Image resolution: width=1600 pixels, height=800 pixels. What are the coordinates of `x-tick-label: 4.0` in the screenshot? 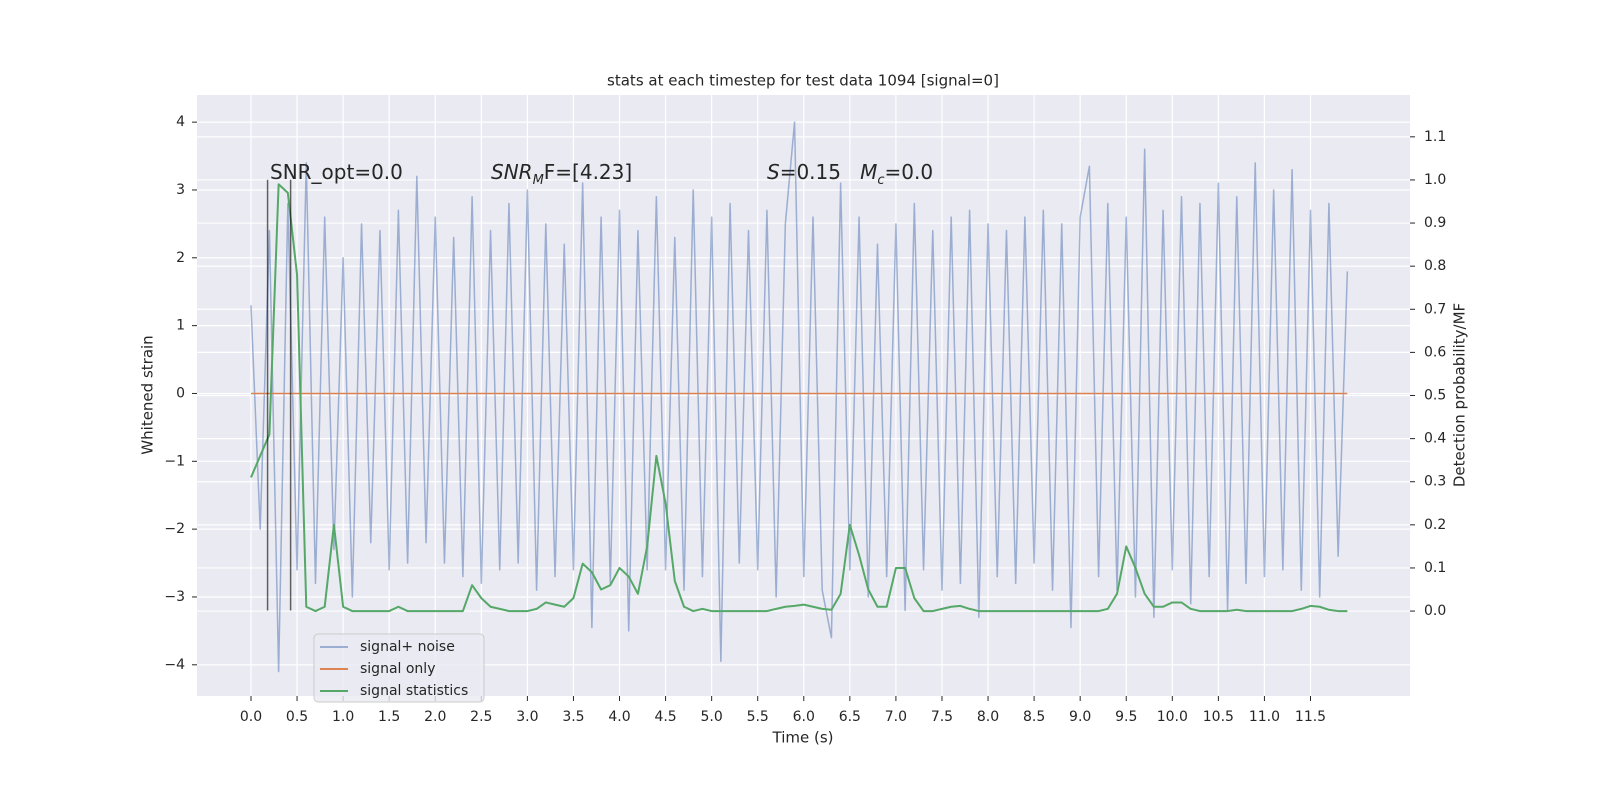 It's located at (619, 717).